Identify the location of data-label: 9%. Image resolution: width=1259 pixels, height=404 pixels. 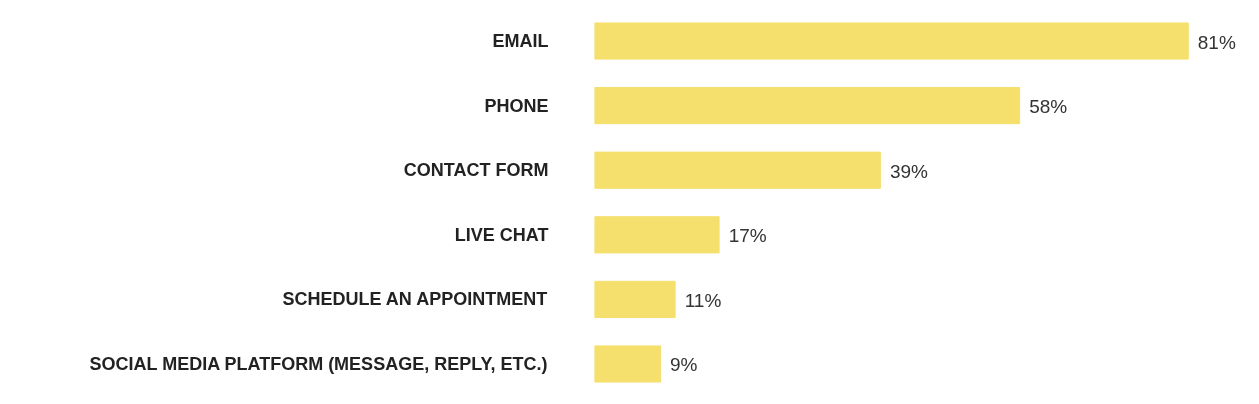
(684, 365).